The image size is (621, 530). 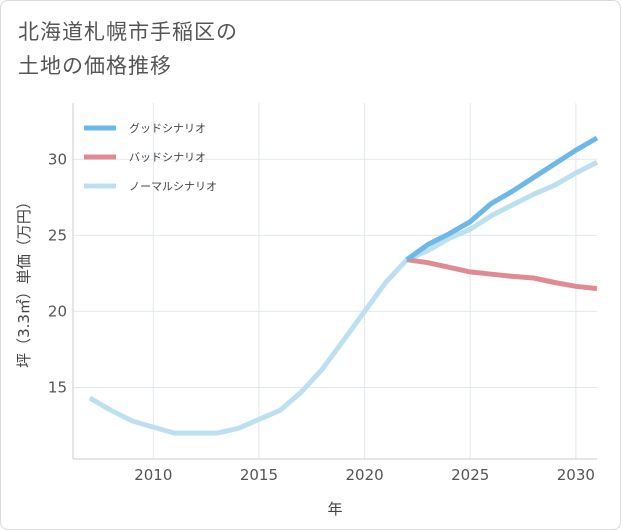 I want to click on x-tick-label: 2015, so click(x=259, y=475).